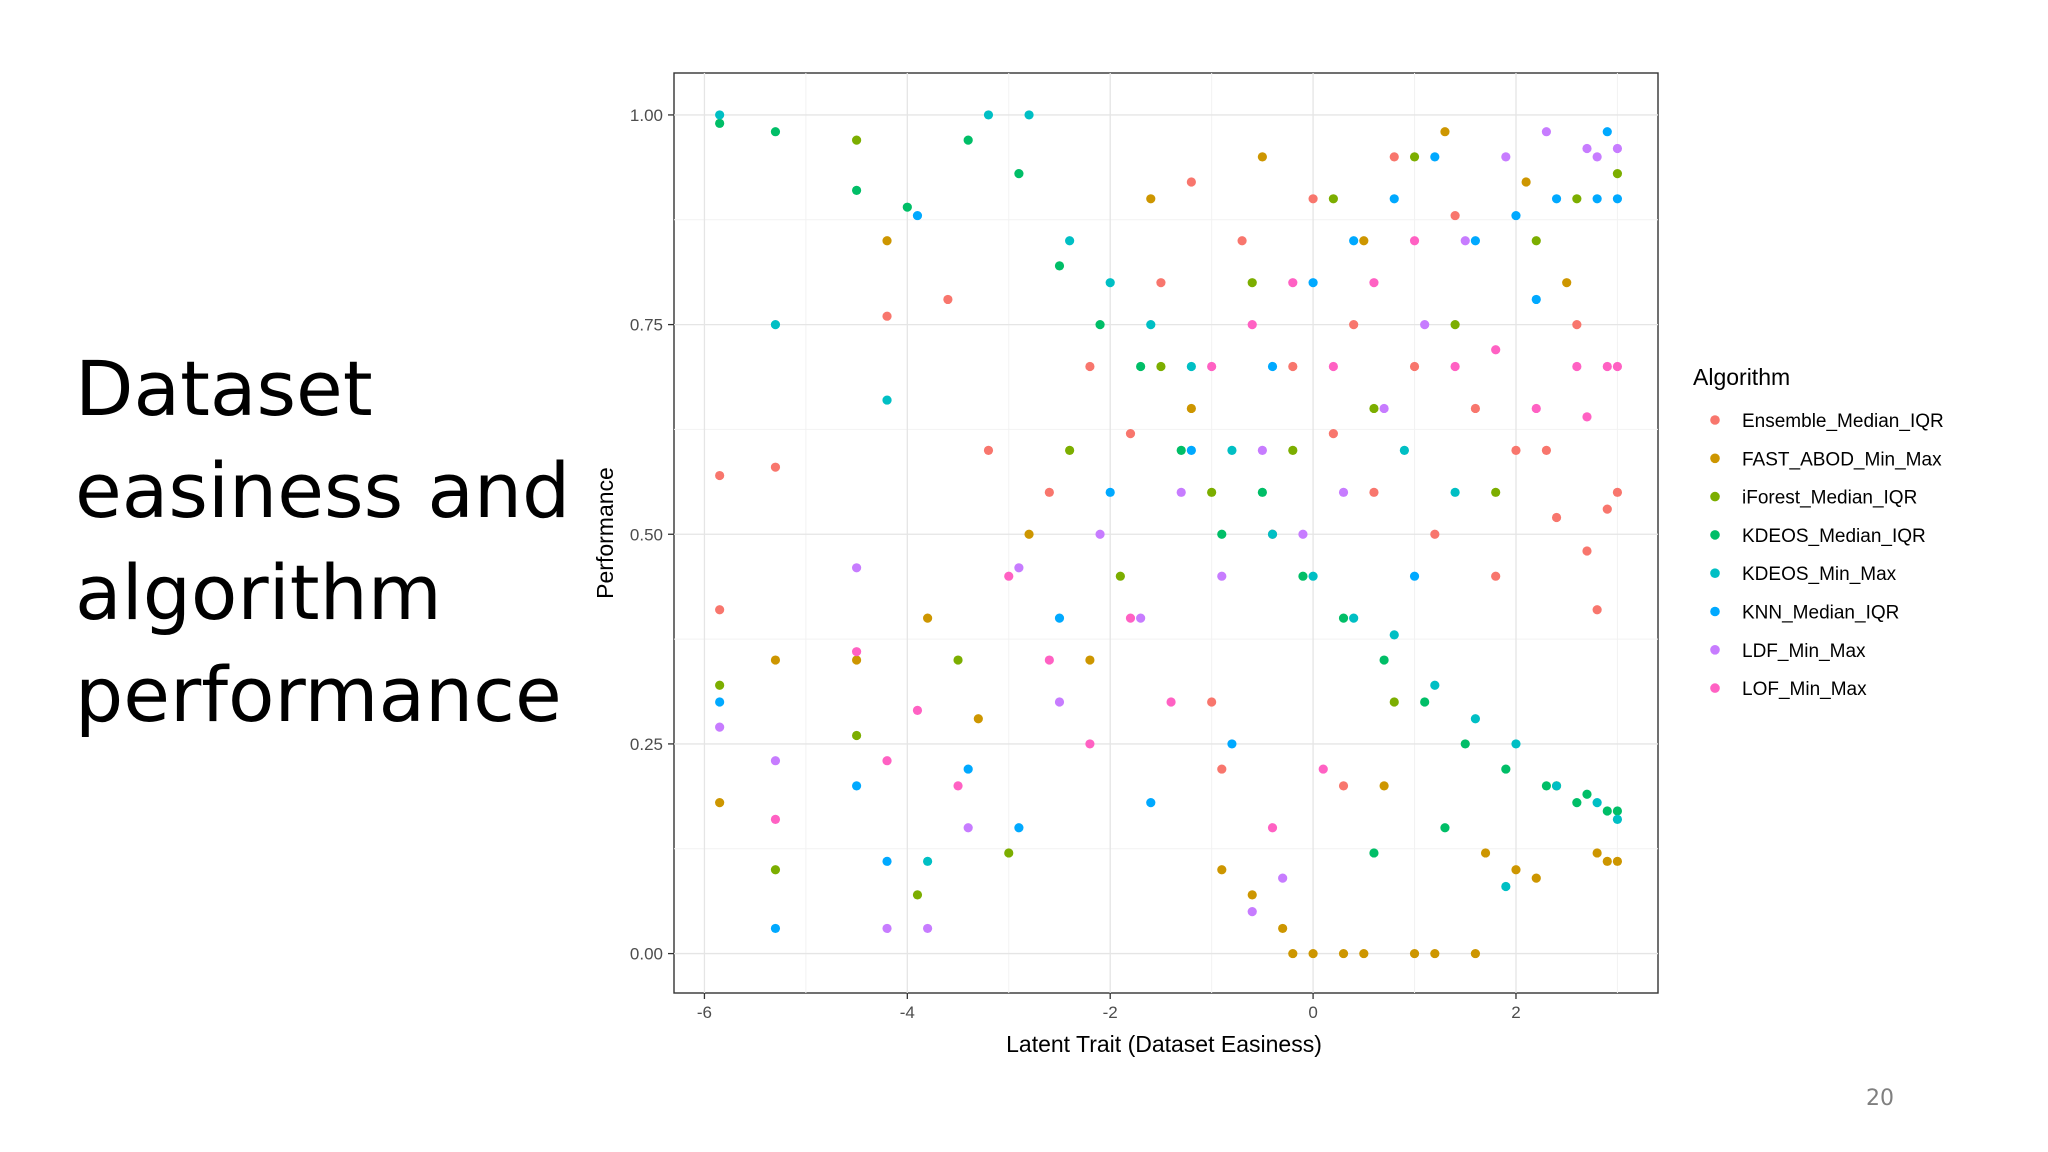 The image size is (2048, 1152). What do you see at coordinates (258, 592) in the screenshot?
I see `slide-title-line-3: algorithm` at bounding box center [258, 592].